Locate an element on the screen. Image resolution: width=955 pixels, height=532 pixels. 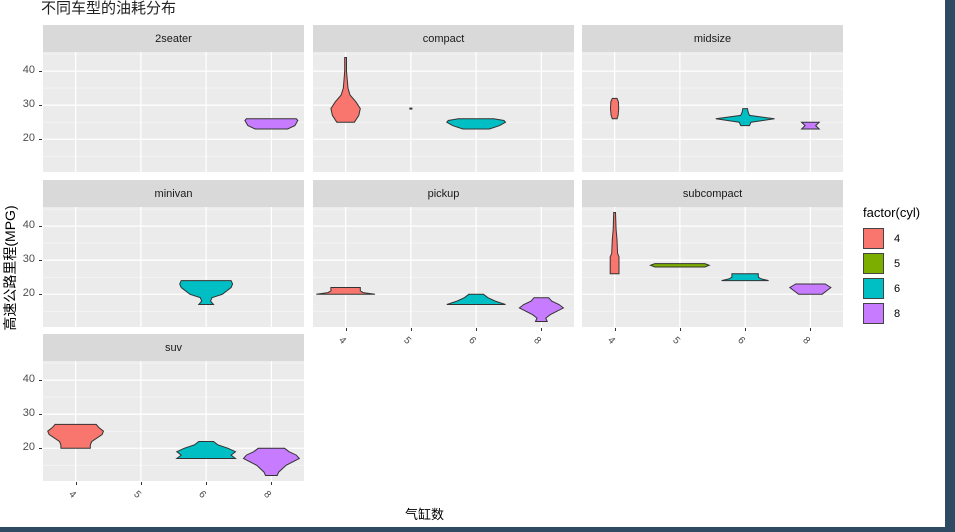
legend-item-5: 5 is located at coordinates (891, 263).